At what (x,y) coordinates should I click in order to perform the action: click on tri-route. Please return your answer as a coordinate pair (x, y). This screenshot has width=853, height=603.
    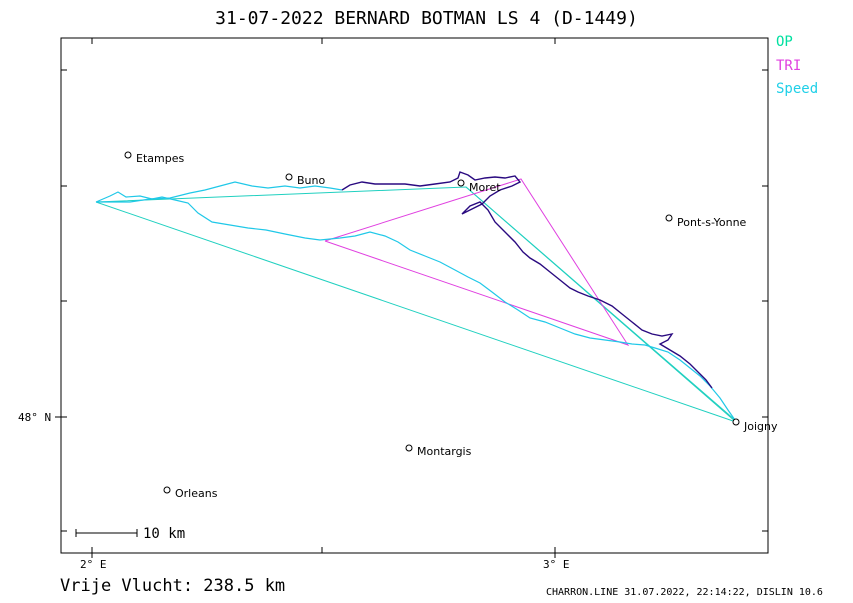
    Looking at the image, I should click on (477, 262).